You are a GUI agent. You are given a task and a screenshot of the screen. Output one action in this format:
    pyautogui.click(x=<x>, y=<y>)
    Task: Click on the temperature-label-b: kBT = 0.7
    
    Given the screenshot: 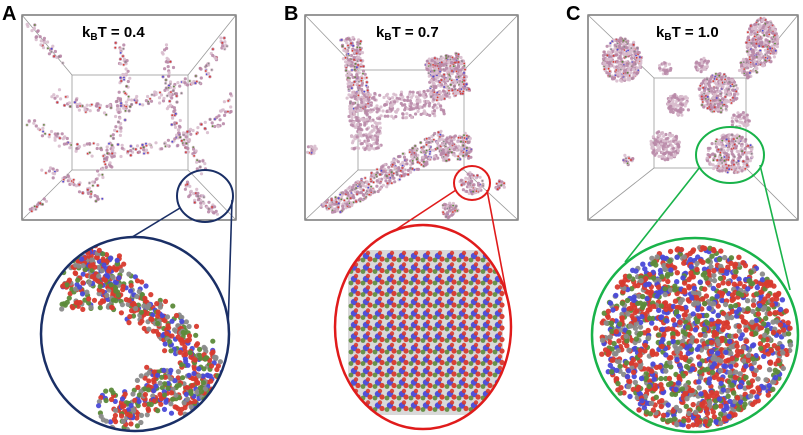 What is the action you would take?
    pyautogui.click(x=407, y=33)
    